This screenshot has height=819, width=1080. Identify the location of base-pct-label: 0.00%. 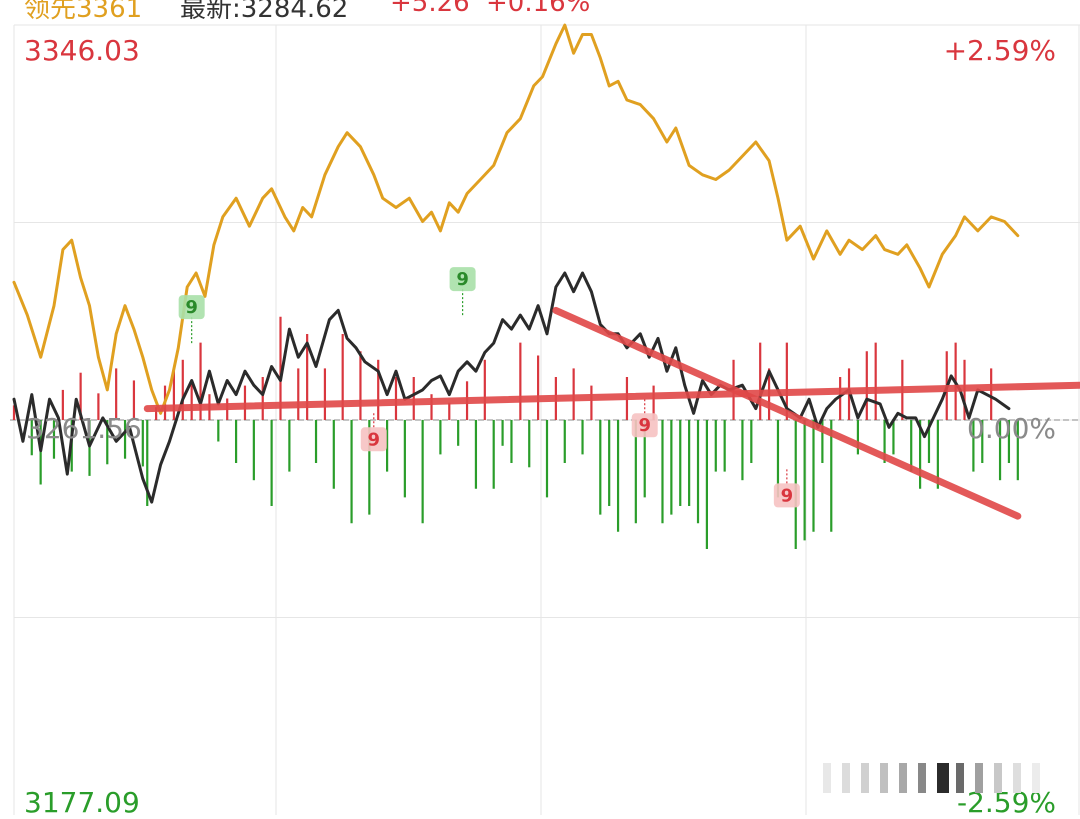
(1011, 428).